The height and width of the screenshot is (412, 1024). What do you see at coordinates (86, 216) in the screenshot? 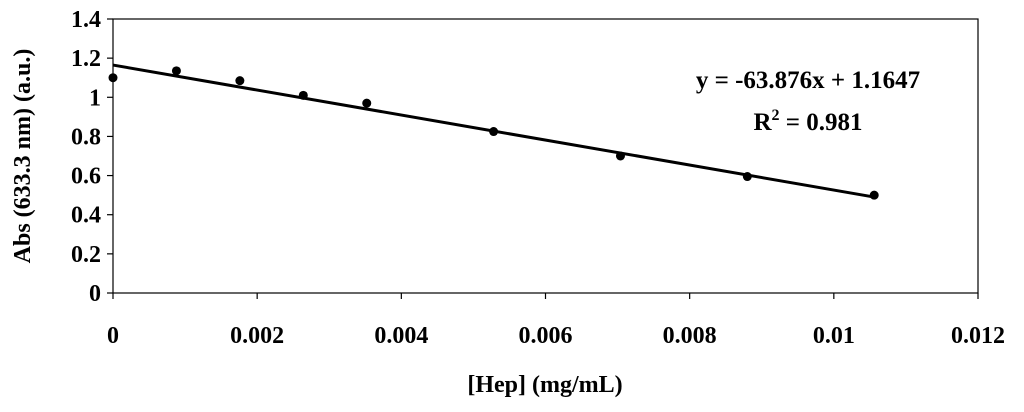
I see `y-tick-label: 0.4` at bounding box center [86, 216].